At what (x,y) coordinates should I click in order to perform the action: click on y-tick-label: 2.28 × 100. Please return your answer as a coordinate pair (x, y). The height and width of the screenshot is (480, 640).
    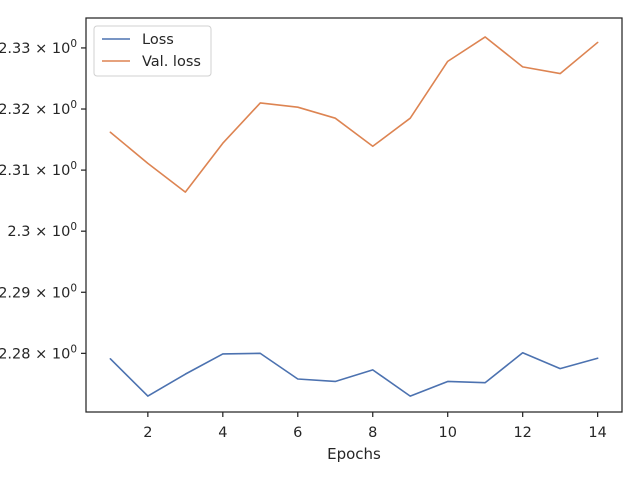
    Looking at the image, I should click on (38, 352).